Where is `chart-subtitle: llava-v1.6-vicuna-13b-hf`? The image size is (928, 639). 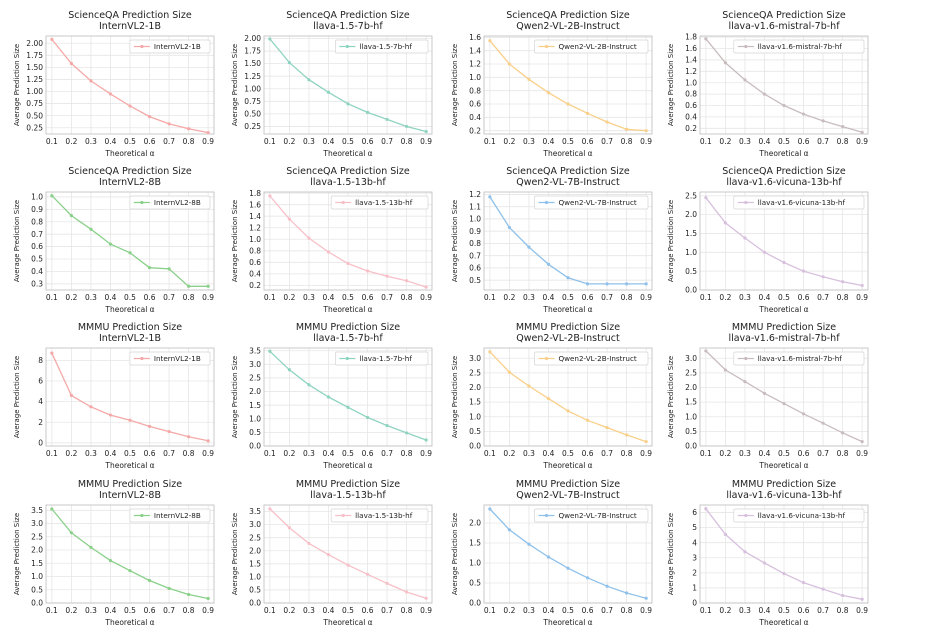
chart-subtitle: llava-v1.6-vicuna-13b-hf is located at coordinates (784, 182).